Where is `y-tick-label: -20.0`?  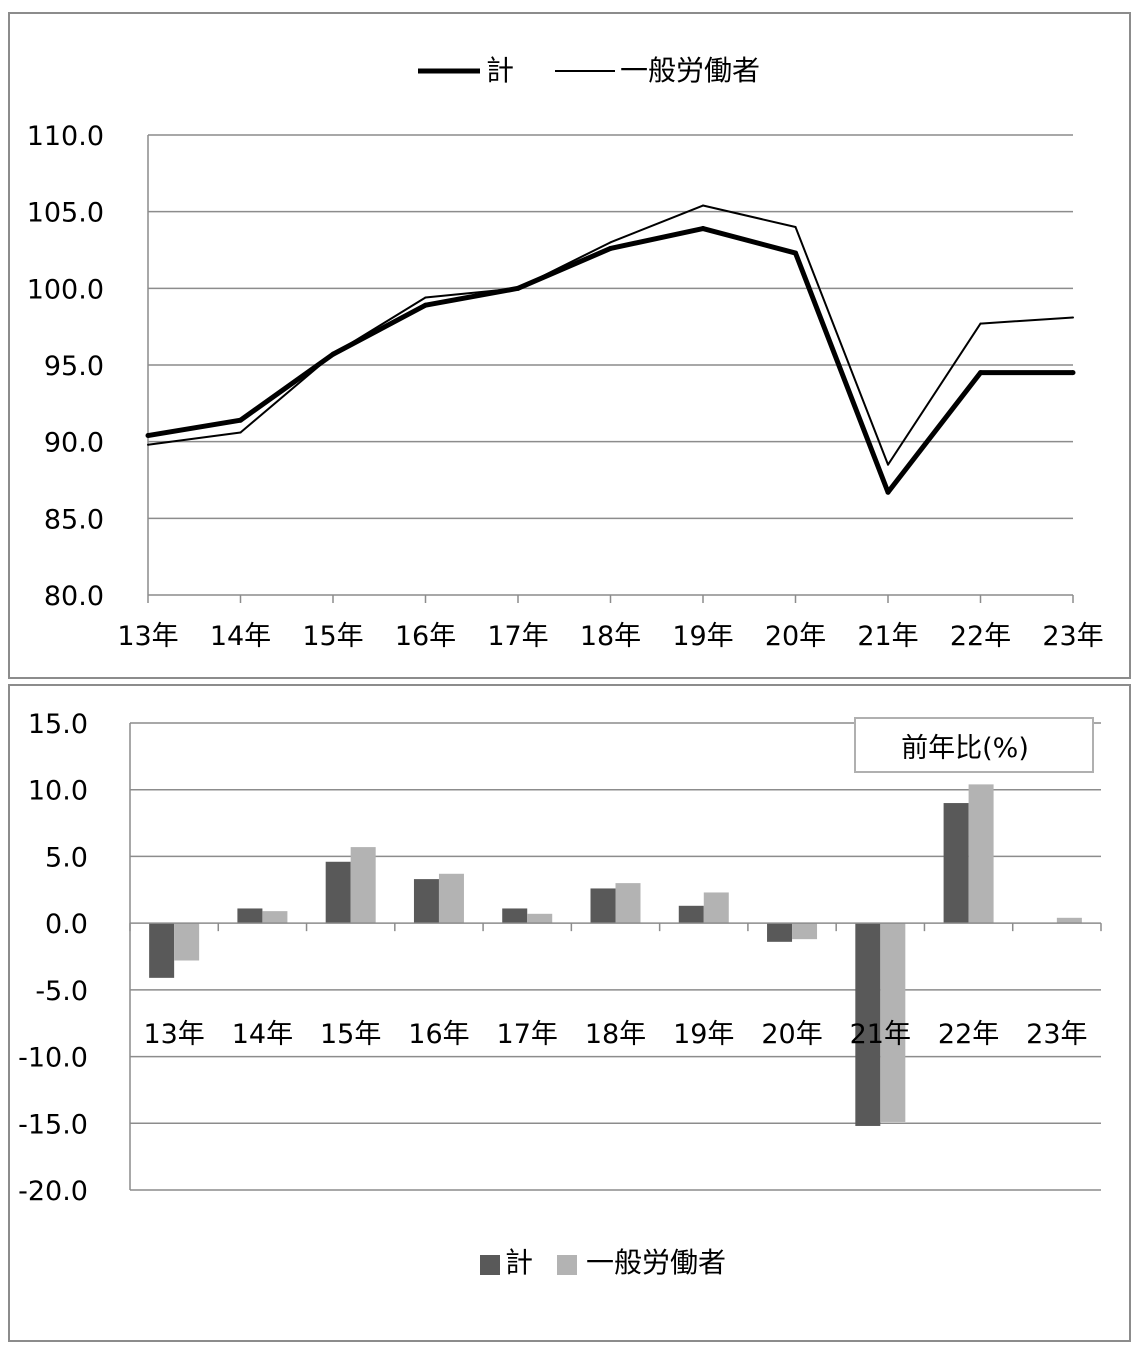 y-tick-label: -20.0 is located at coordinates (53, 1191).